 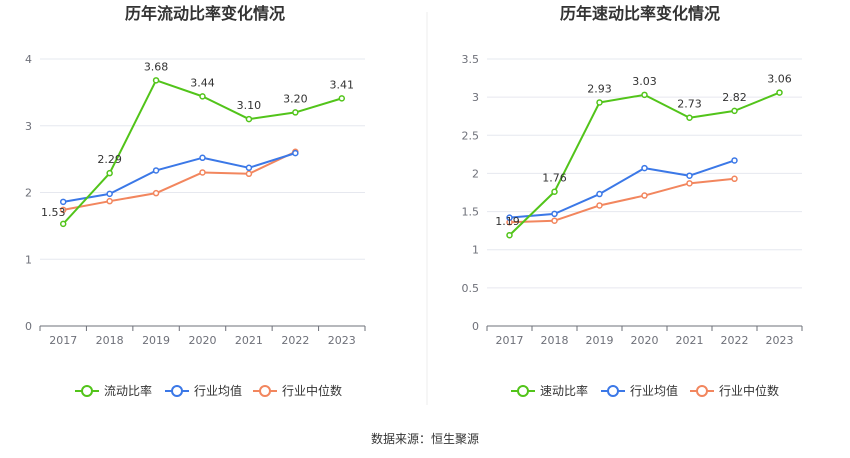 What do you see at coordinates (249, 105) in the screenshot?
I see `data-label: 3.10` at bounding box center [249, 105].